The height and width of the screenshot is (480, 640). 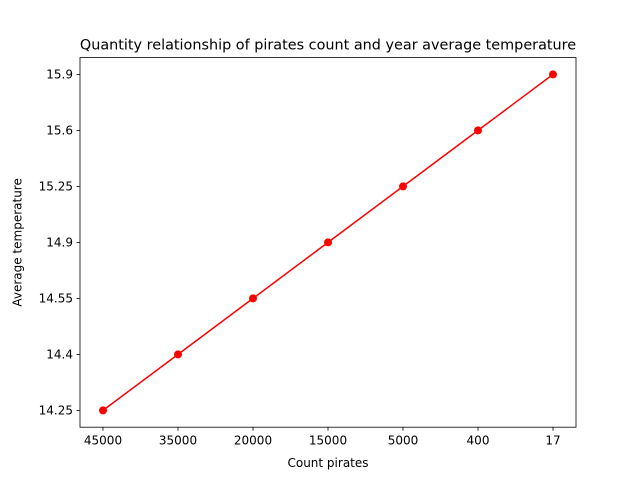 What do you see at coordinates (328, 441) in the screenshot?
I see `x-tick-label: 15000` at bounding box center [328, 441].